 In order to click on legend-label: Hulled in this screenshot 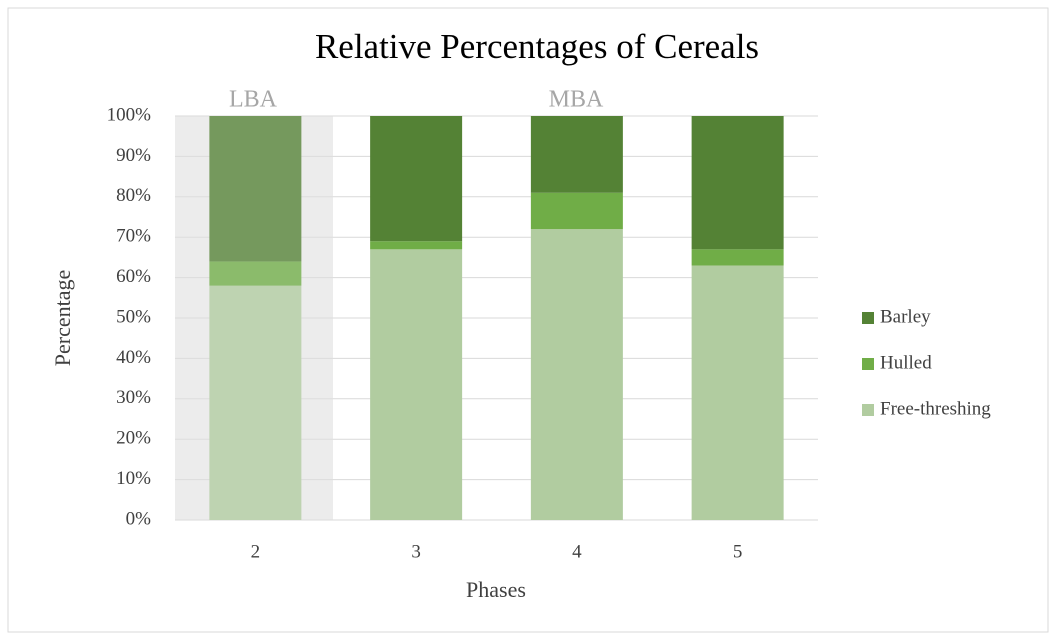, I will do `click(906, 362)`.